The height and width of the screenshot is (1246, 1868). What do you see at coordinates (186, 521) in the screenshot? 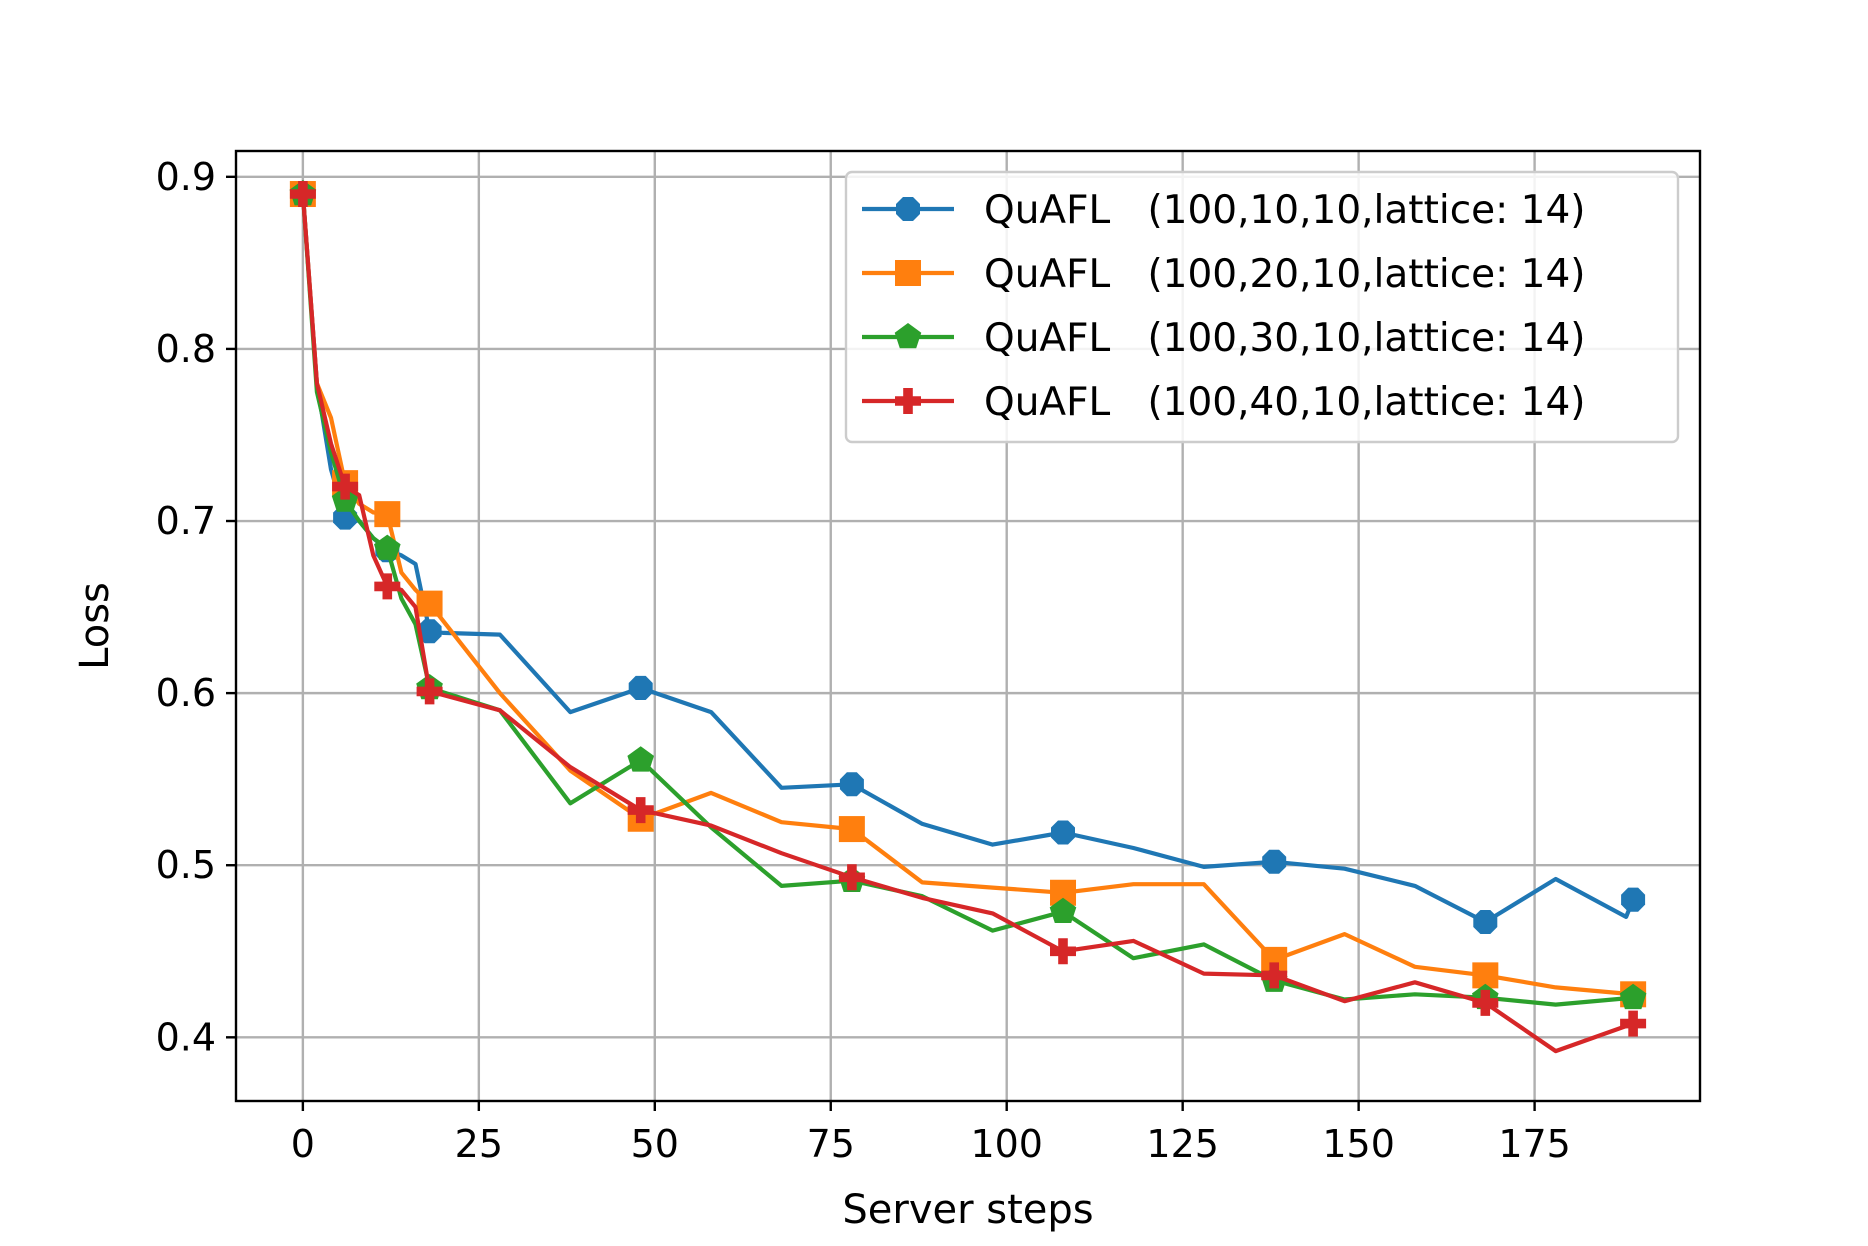
I see `y-tick-label: 0.7` at bounding box center [186, 521].